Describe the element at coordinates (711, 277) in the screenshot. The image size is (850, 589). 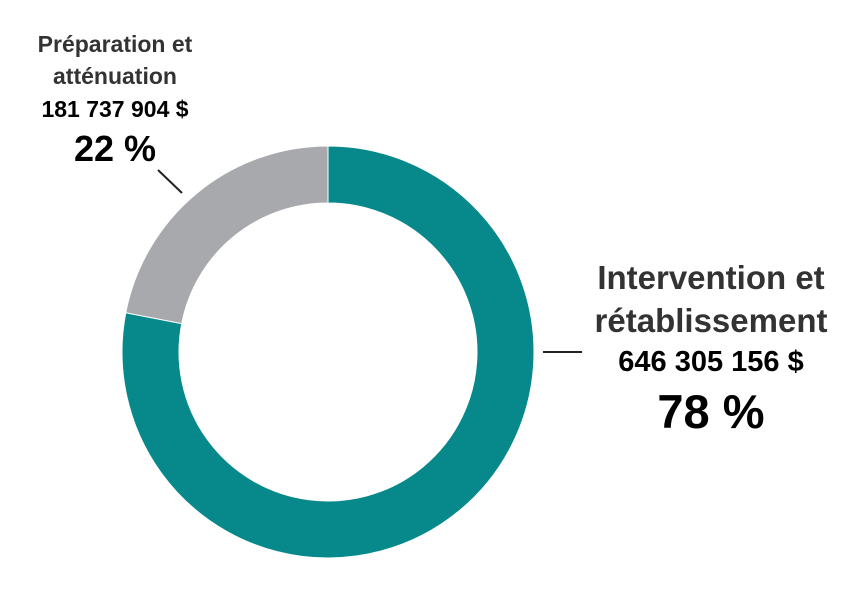
I see `category-label-line1: Intervention et` at that location.